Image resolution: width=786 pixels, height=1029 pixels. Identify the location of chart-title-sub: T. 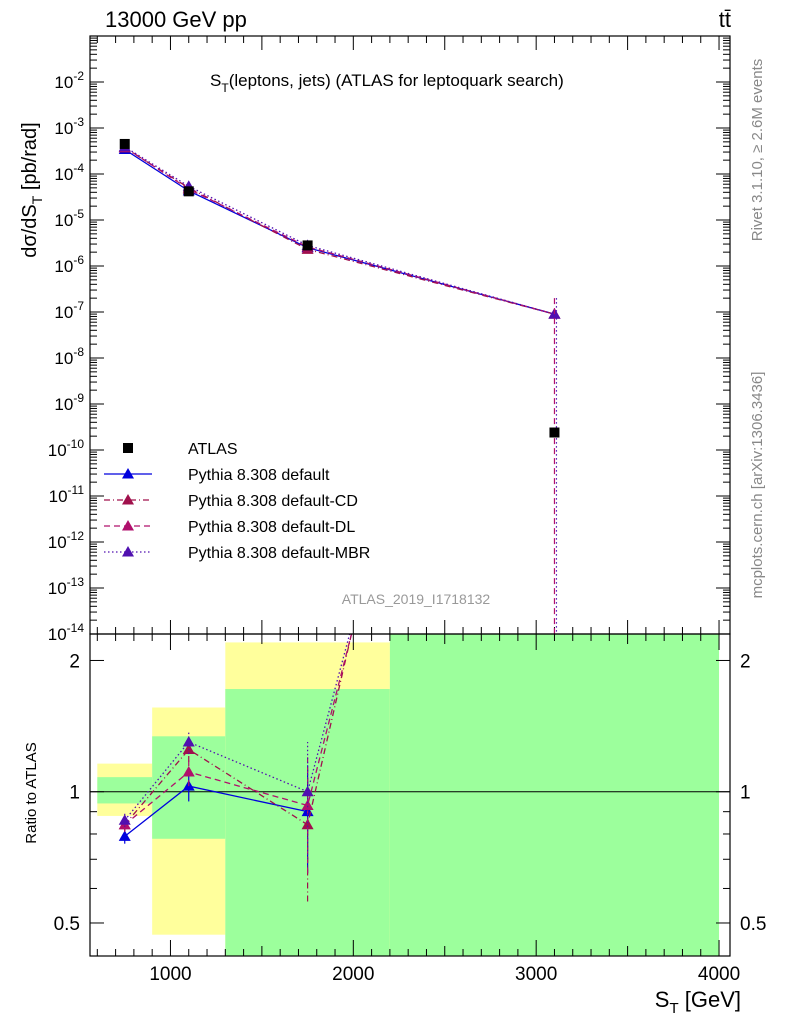
(225, 88).